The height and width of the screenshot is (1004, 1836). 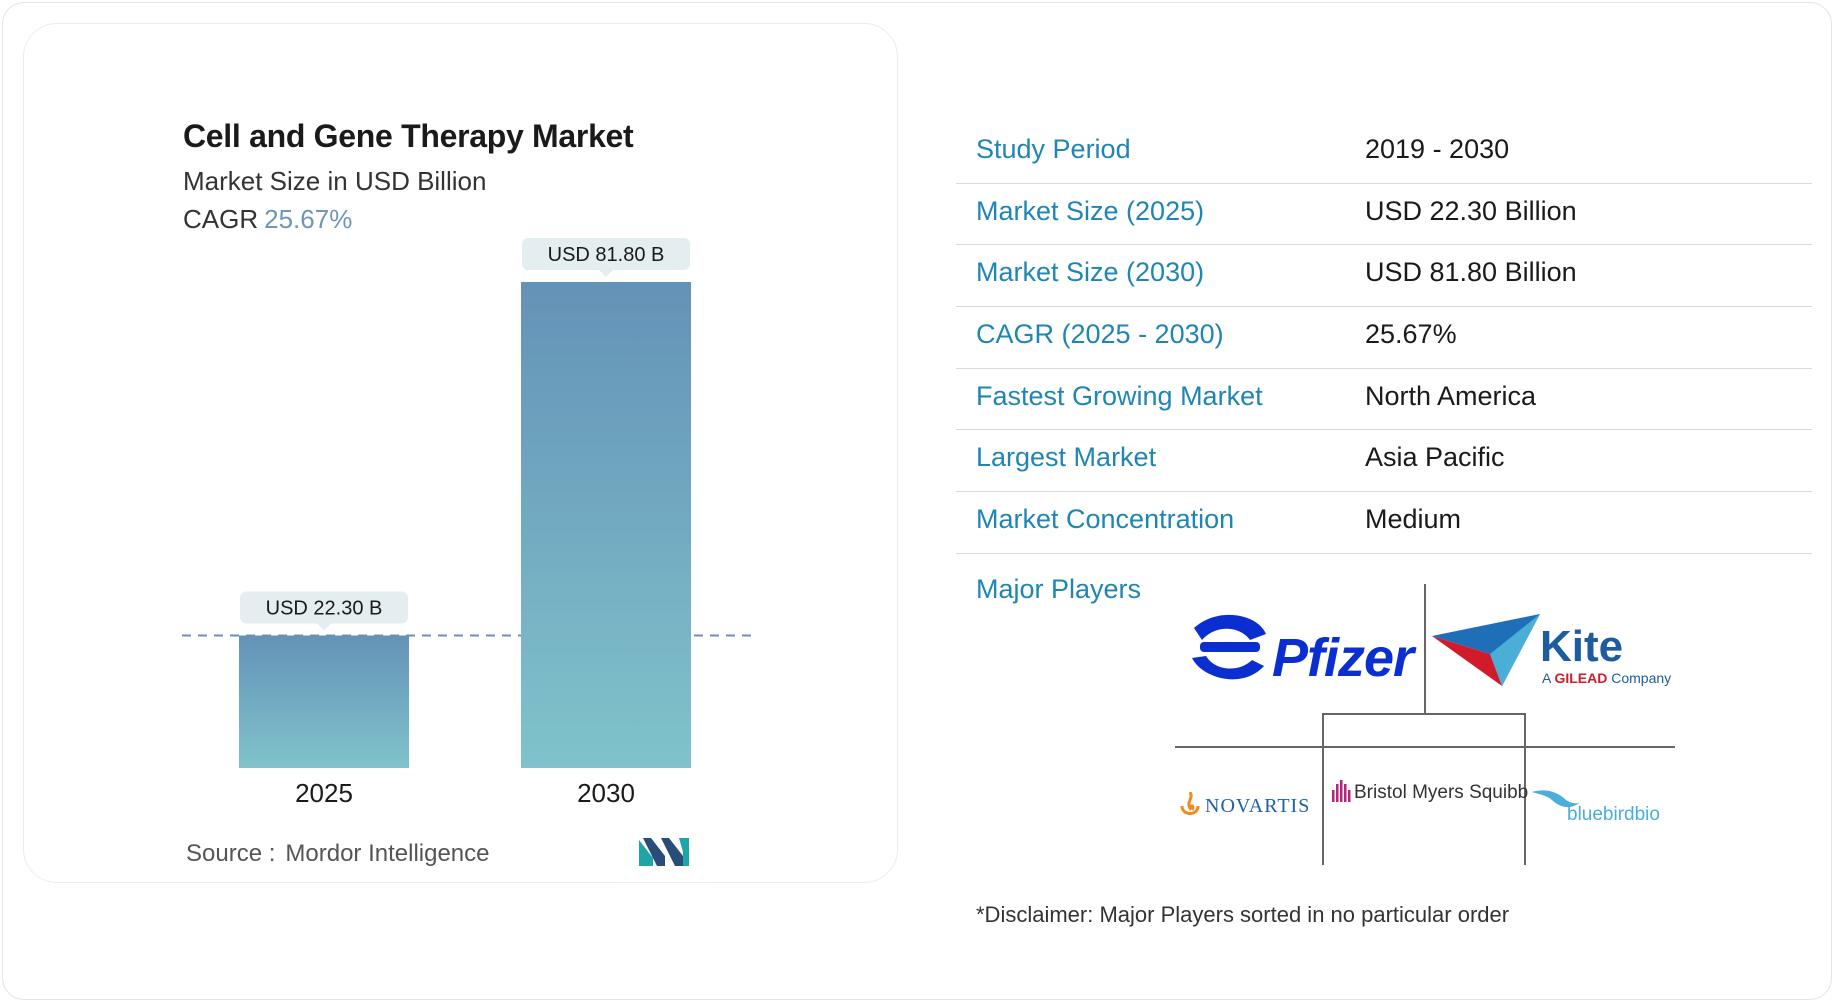 What do you see at coordinates (1105, 519) in the screenshot?
I see `row-label: Market Concentration` at bounding box center [1105, 519].